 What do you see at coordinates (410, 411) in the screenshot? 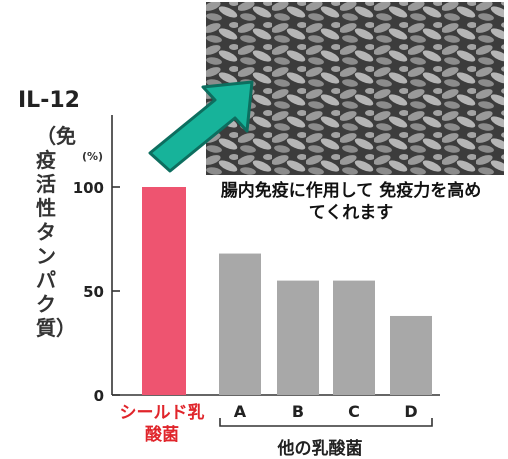
I see `x-tick-label: D` at bounding box center [410, 411].